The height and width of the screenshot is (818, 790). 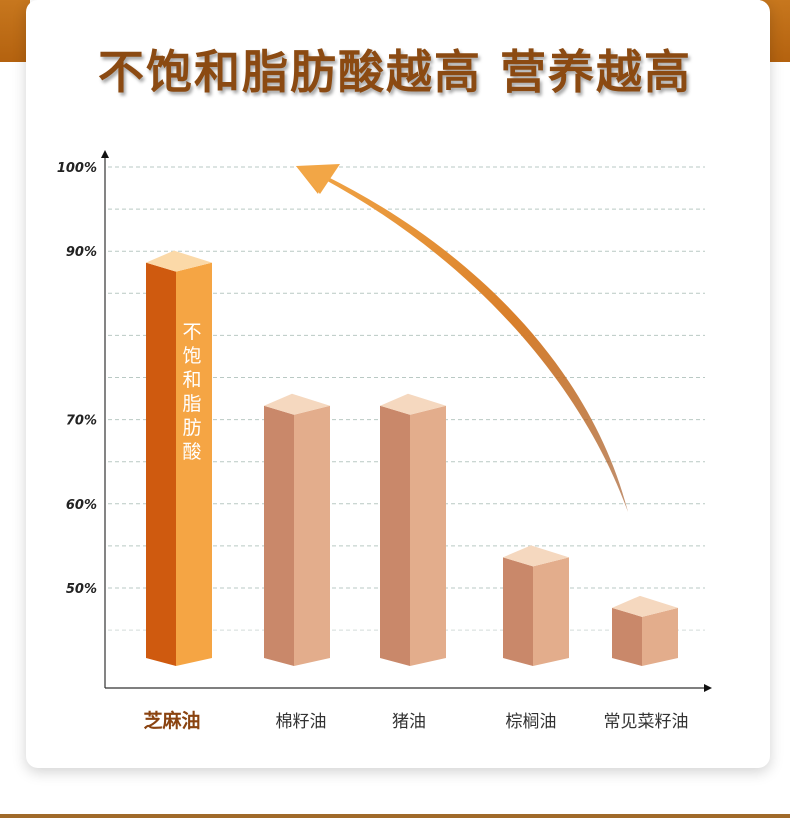 I want to click on y-tick-label: 90%, so click(x=81, y=252).